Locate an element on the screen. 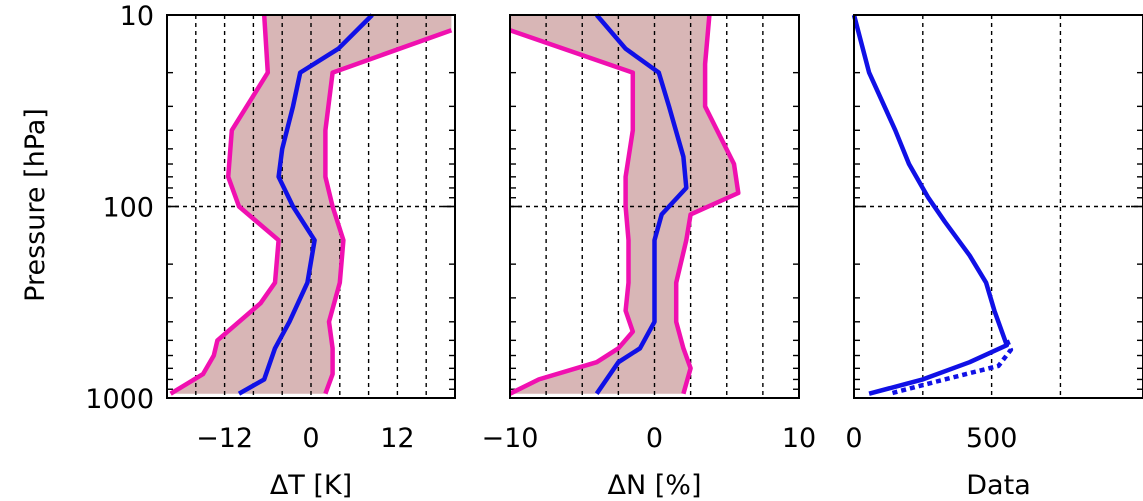 The width and height of the screenshot is (1143, 501). xtick-label: 12 is located at coordinates (397, 438).